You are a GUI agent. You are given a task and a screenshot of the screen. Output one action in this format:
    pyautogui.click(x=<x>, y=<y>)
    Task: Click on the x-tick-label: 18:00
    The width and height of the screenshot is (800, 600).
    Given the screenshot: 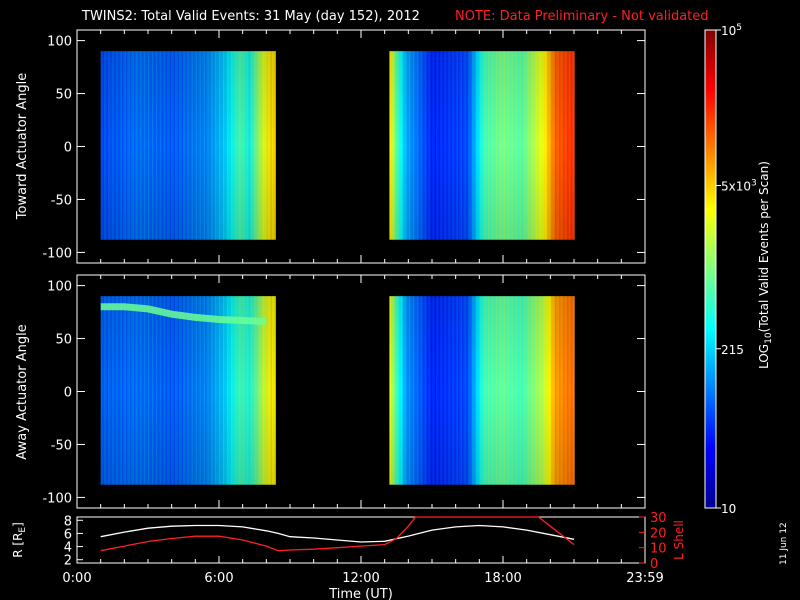 What is the action you would take?
    pyautogui.click(x=502, y=578)
    